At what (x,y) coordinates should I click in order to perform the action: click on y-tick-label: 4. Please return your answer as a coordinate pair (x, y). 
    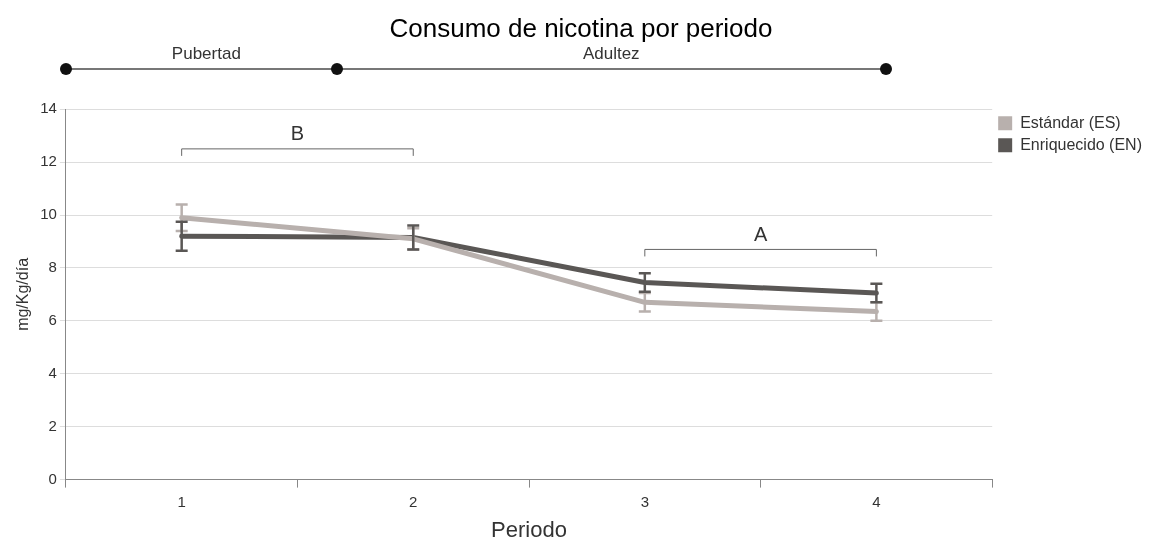
    Looking at the image, I should click on (52, 372).